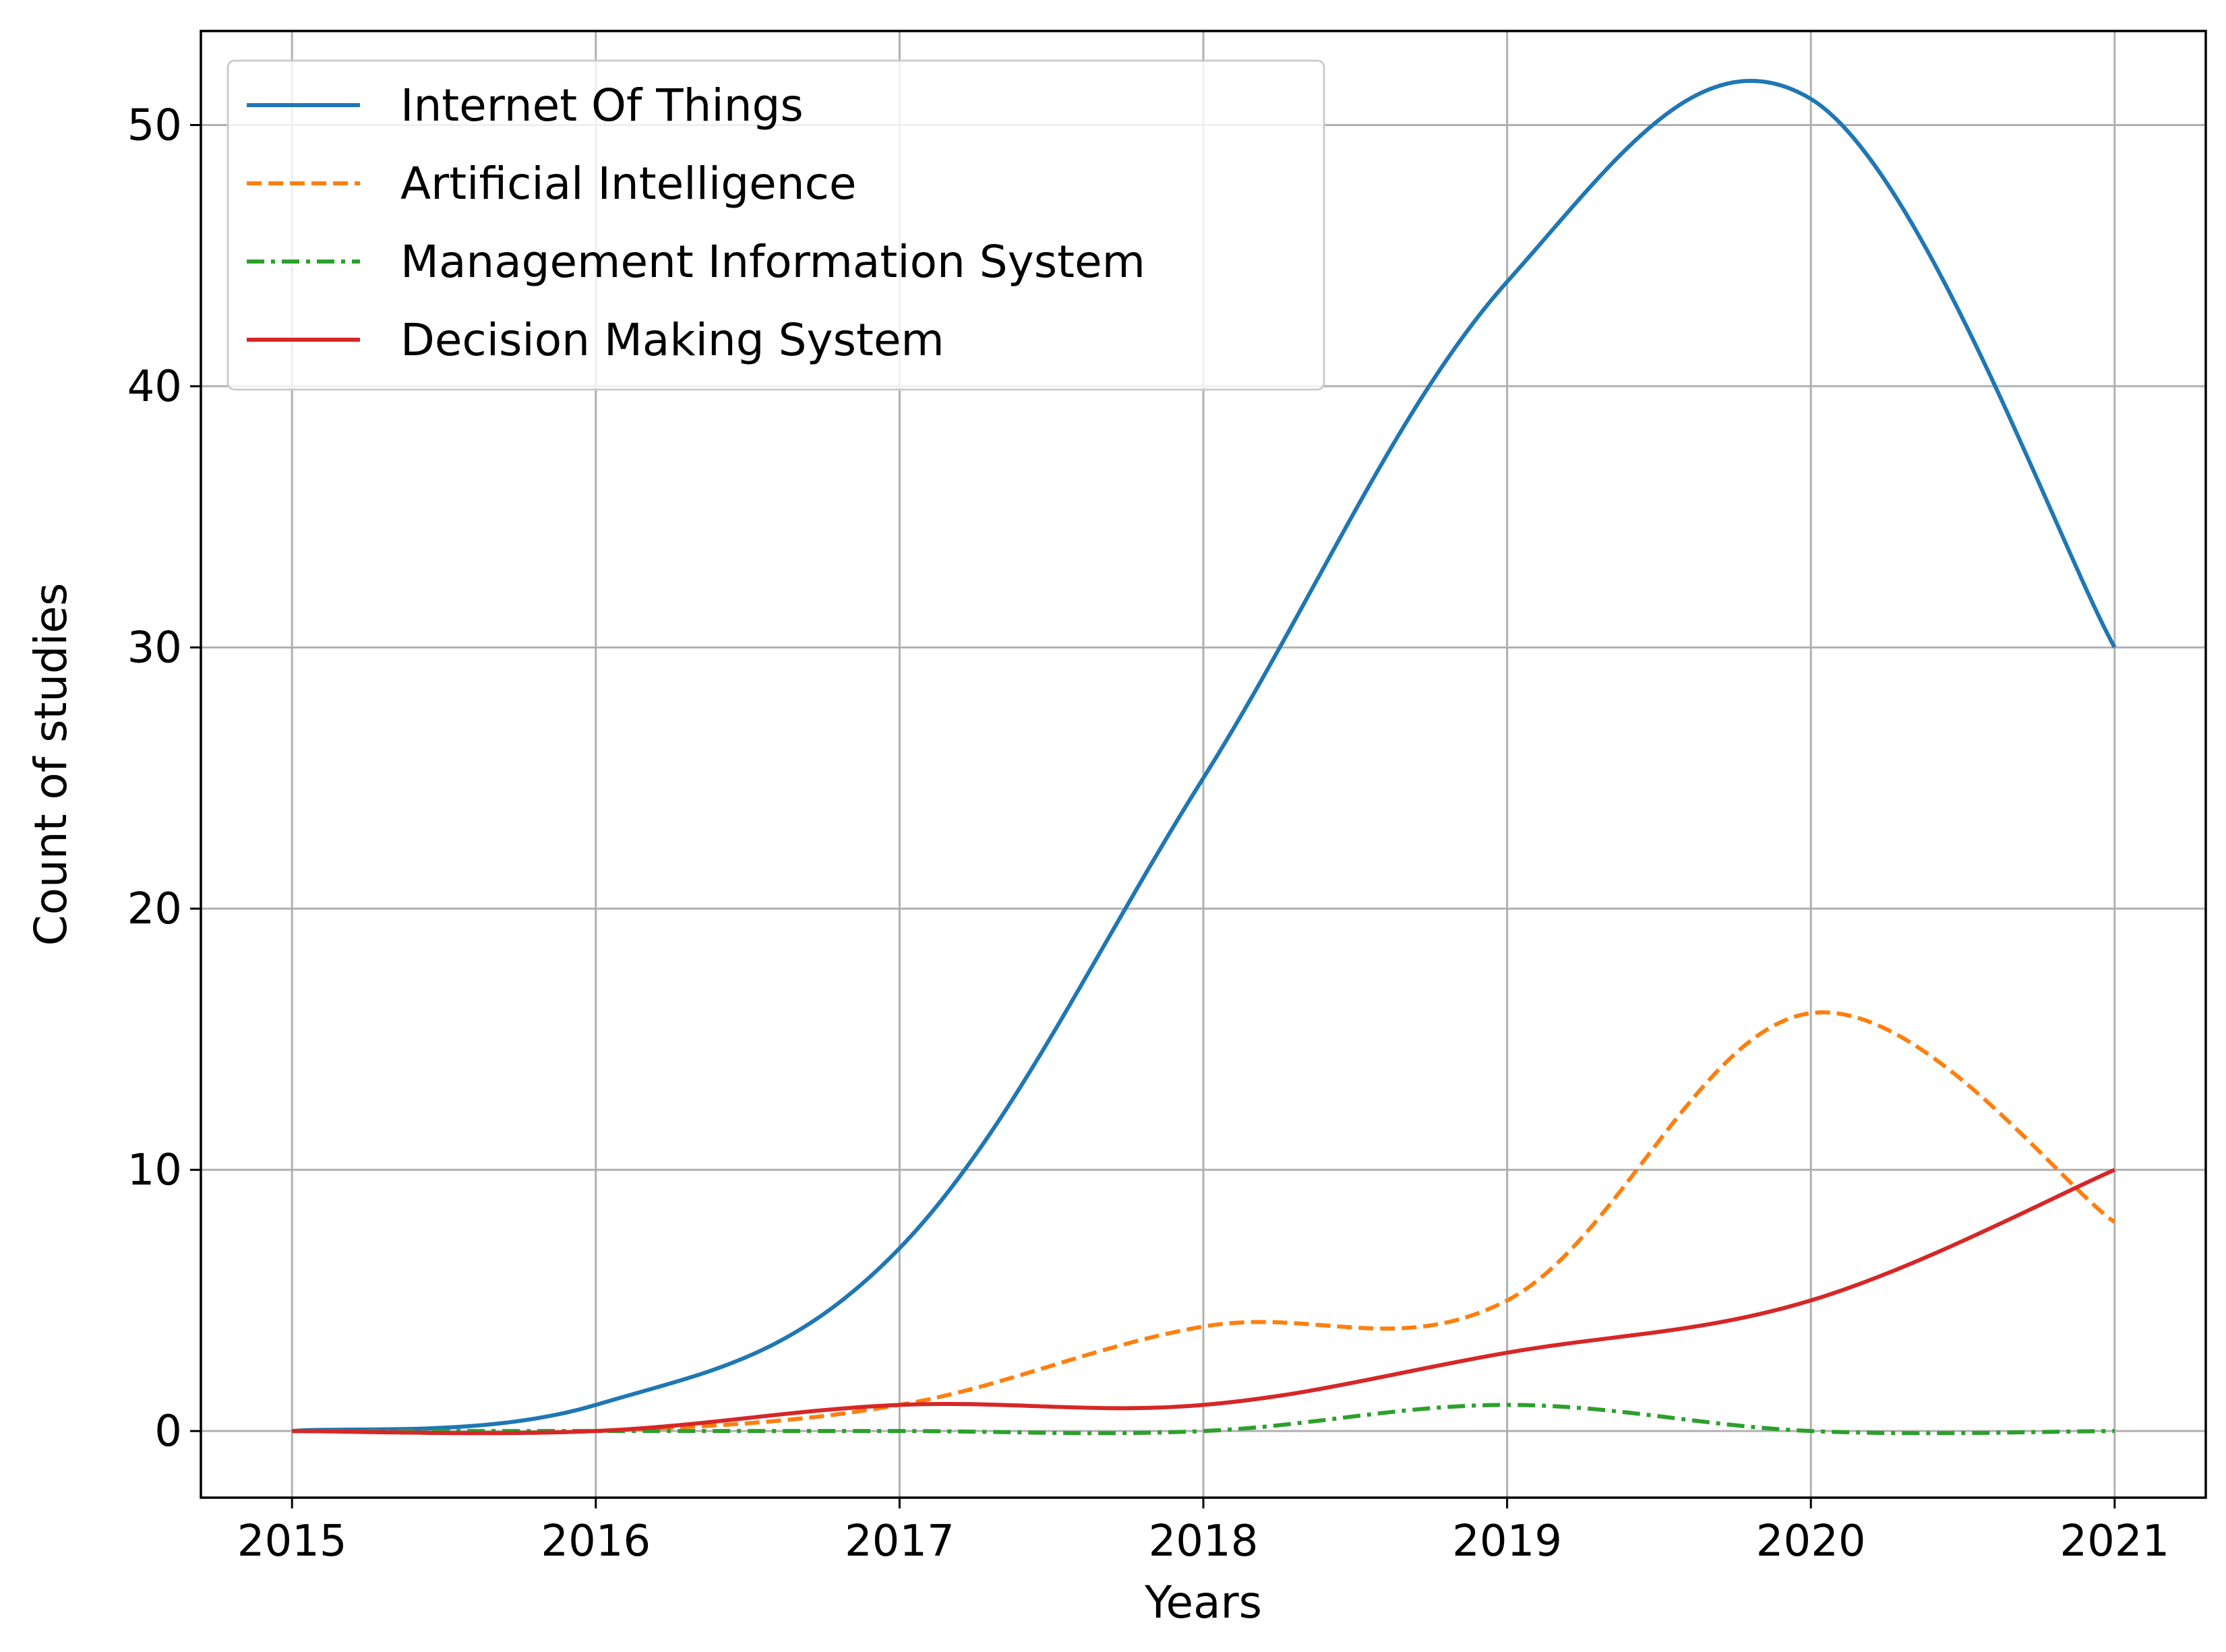 The height and width of the screenshot is (1652, 2226). I want to click on y-tick-label: 30, so click(154, 648).